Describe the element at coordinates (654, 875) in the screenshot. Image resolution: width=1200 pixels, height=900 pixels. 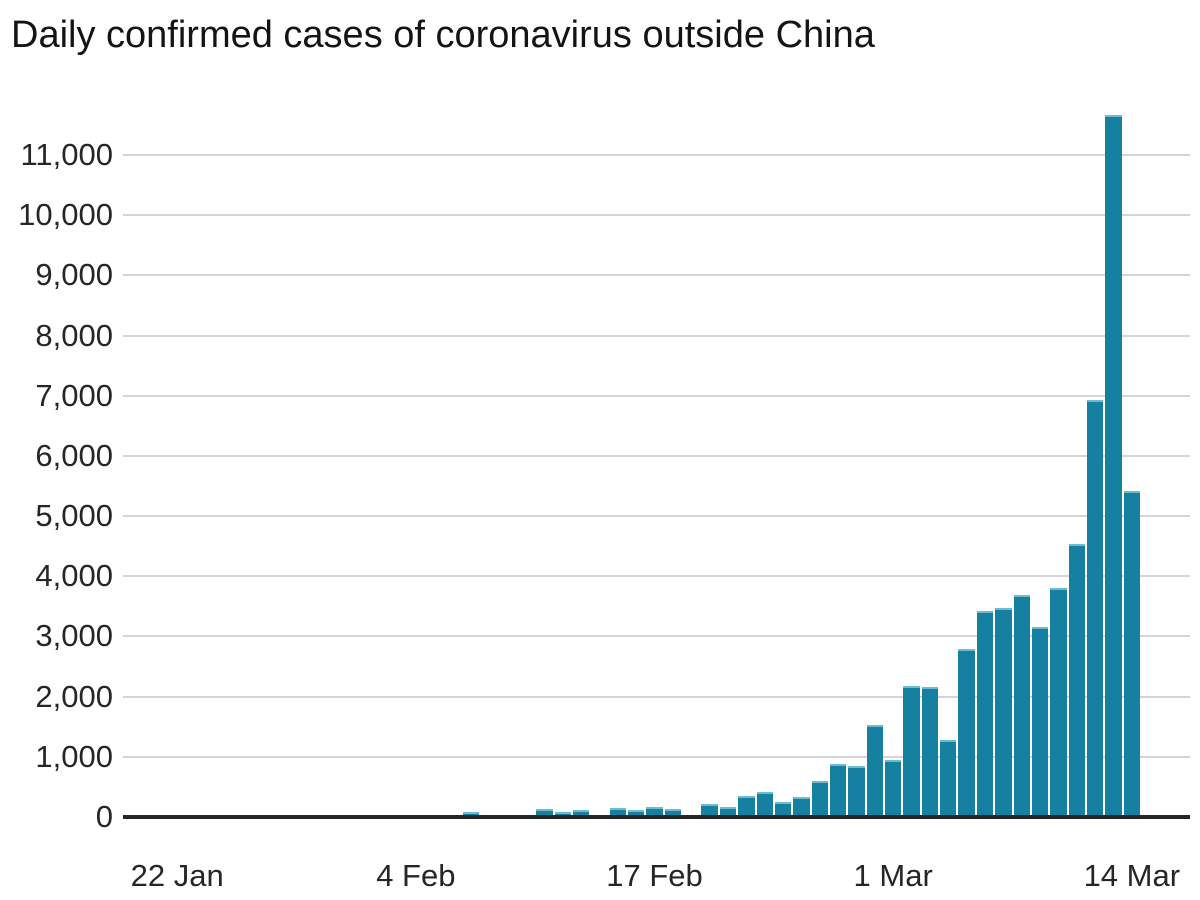
I see `x-tick-label: 17 Feb` at that location.